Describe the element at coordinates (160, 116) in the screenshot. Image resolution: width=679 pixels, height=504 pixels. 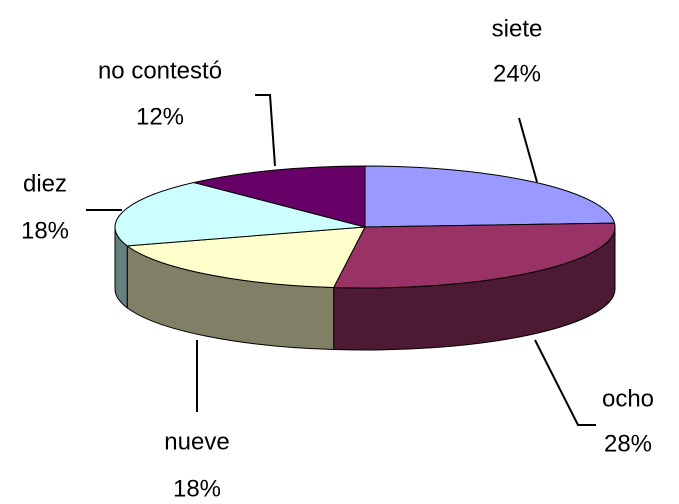
I see `slice-value-label: 12%` at that location.